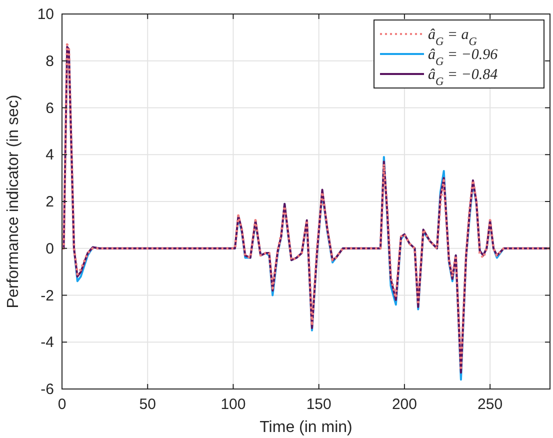  What do you see at coordinates (47, 295) in the screenshot?
I see `y-tick-label: -2` at bounding box center [47, 295].